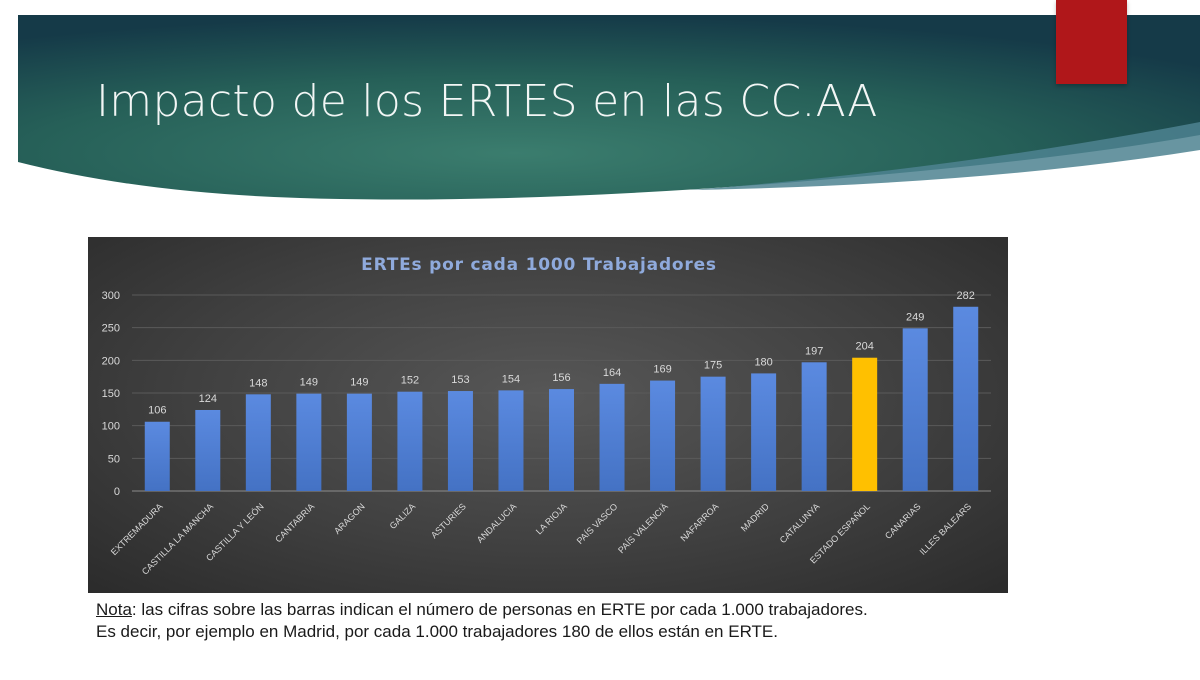 The height and width of the screenshot is (680, 1200). Describe the element at coordinates (114, 459) in the screenshot. I see `y-tick-label: 50` at that location.